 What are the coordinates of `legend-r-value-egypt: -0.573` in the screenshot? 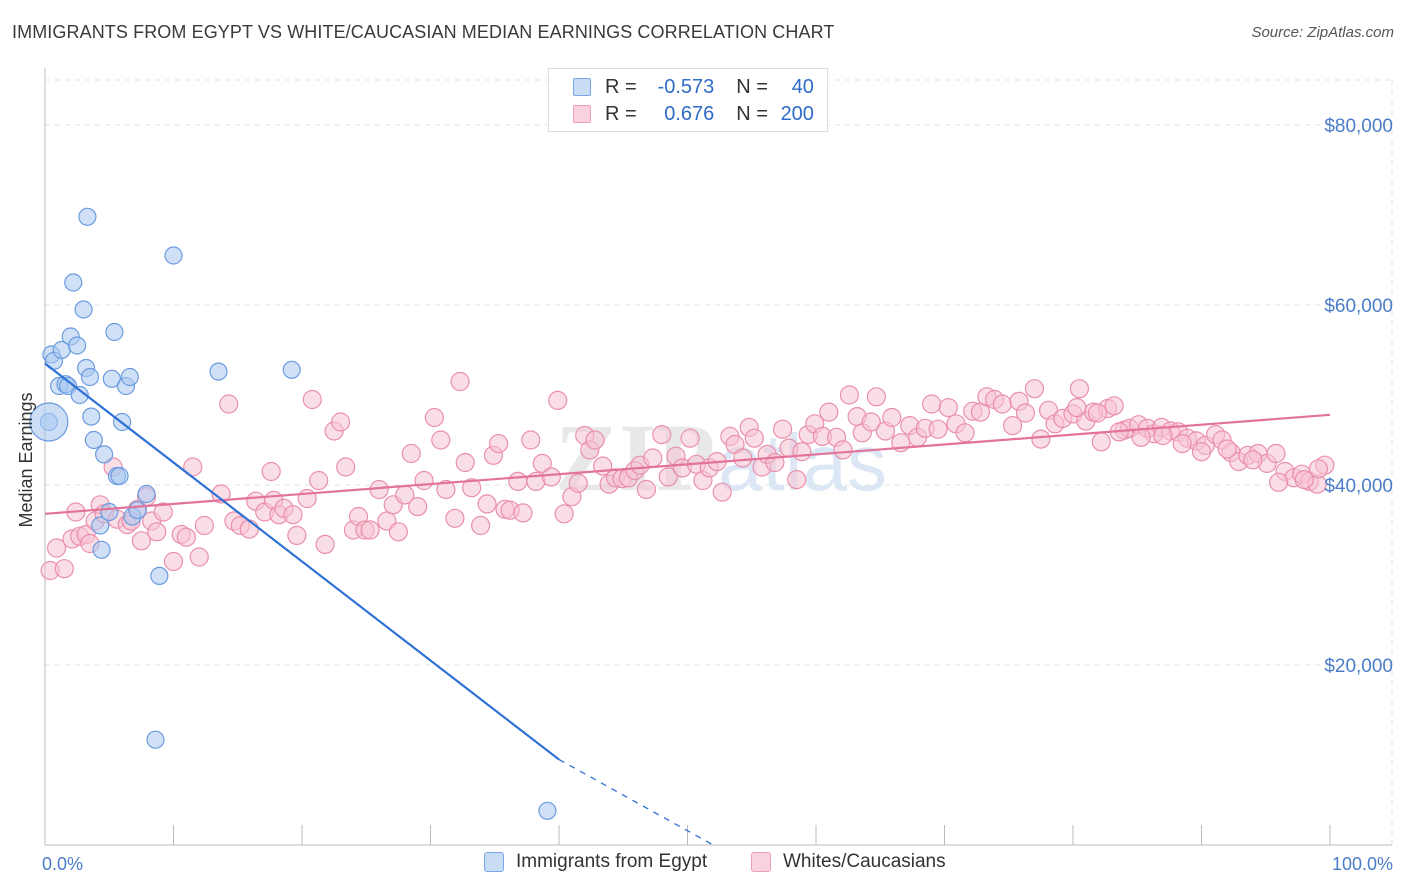 It's located at (686, 86).